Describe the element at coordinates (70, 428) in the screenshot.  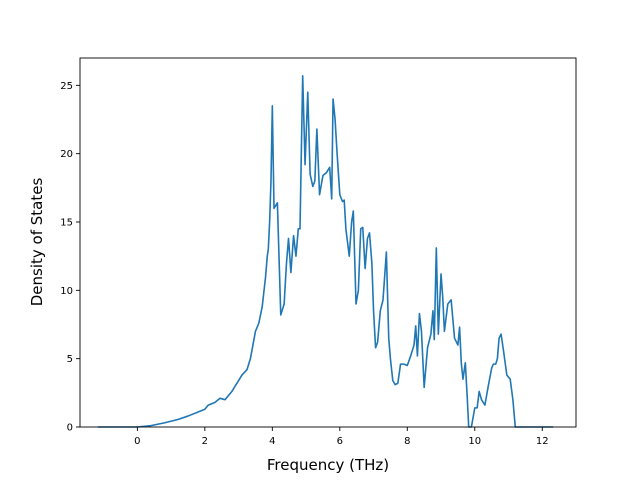
I see `y-tick-label: 0` at that location.